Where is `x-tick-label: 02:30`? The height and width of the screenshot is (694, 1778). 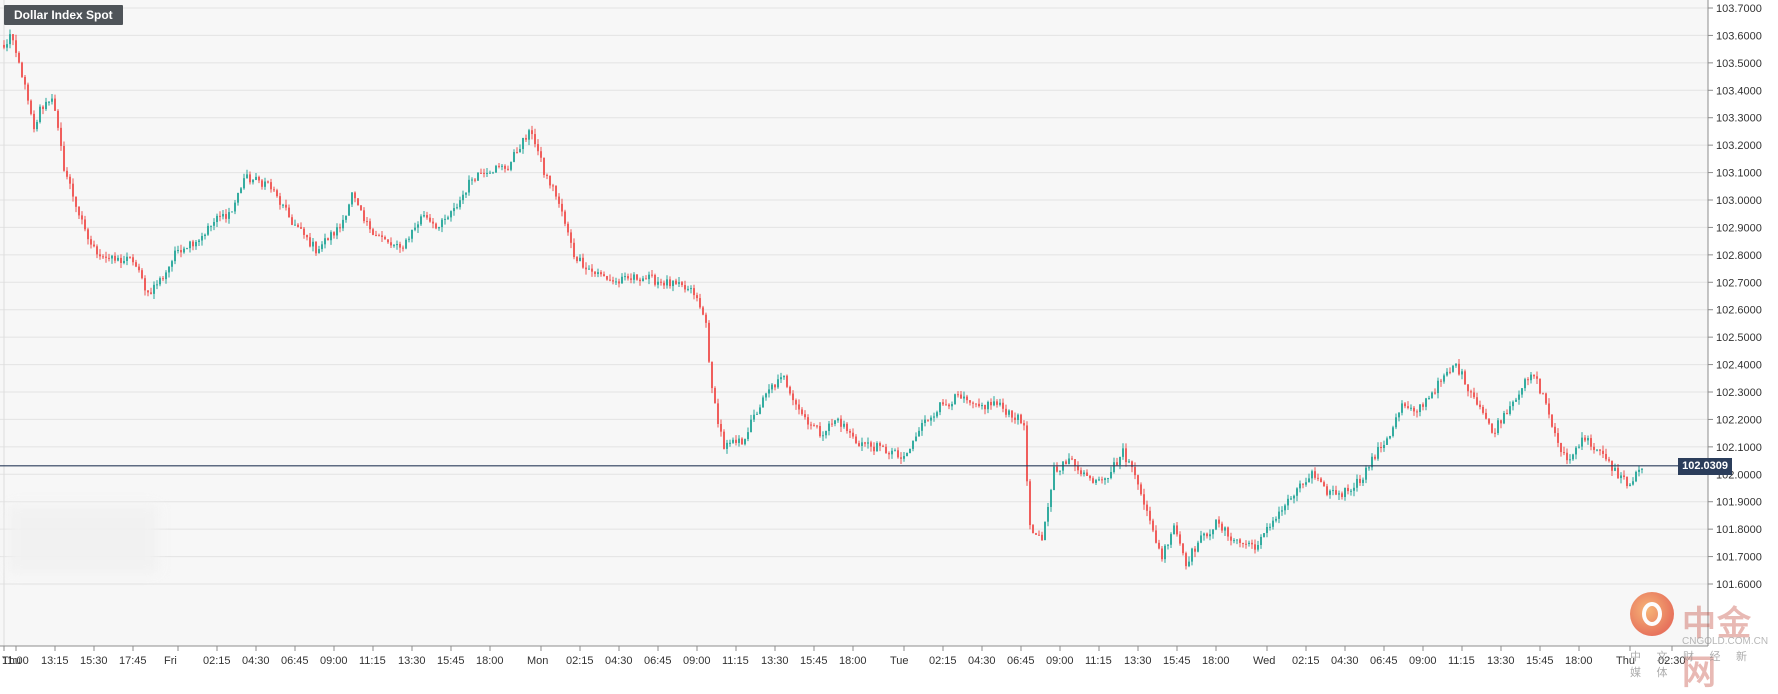
x-tick-label: 02:30 is located at coordinates (1672, 661).